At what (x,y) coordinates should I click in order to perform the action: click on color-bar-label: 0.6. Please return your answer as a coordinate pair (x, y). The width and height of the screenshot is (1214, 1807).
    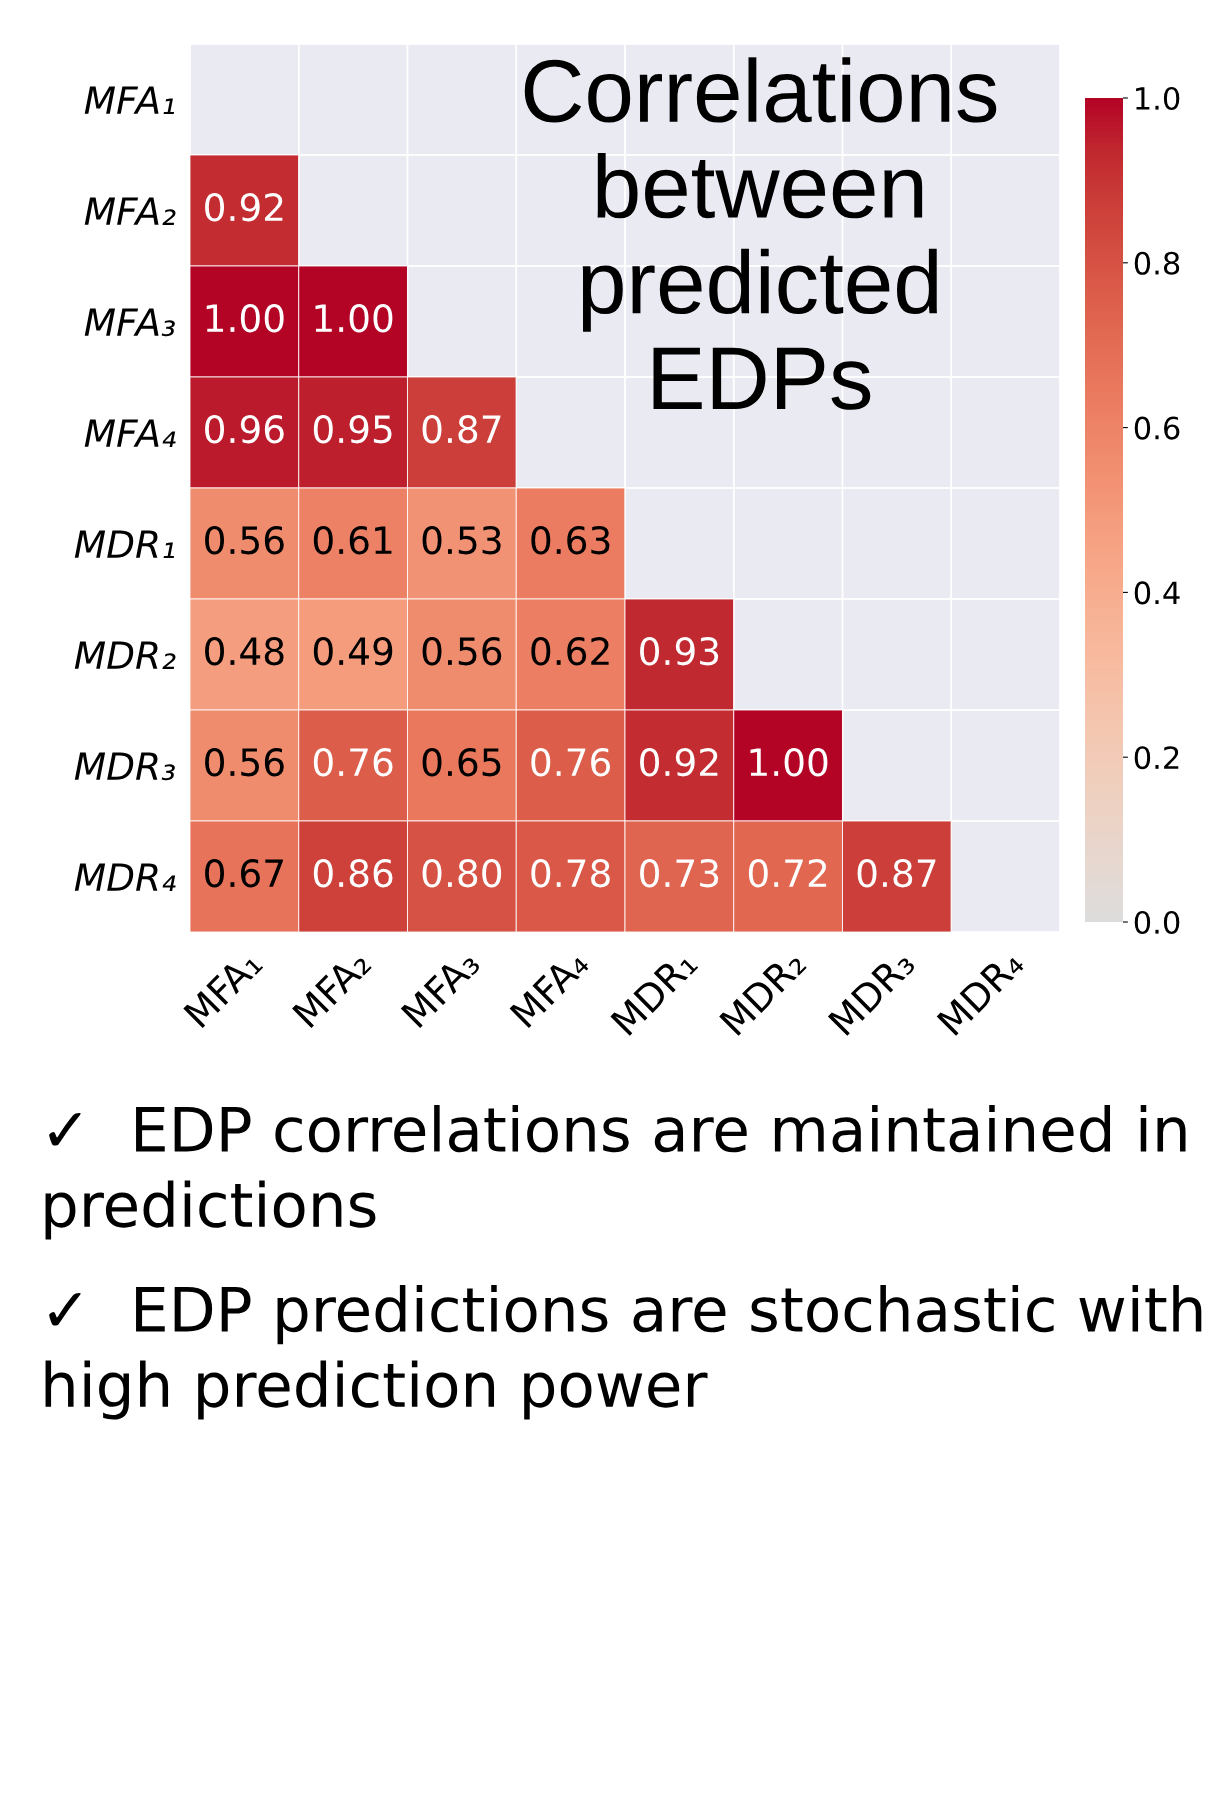
    Looking at the image, I should click on (1157, 428).